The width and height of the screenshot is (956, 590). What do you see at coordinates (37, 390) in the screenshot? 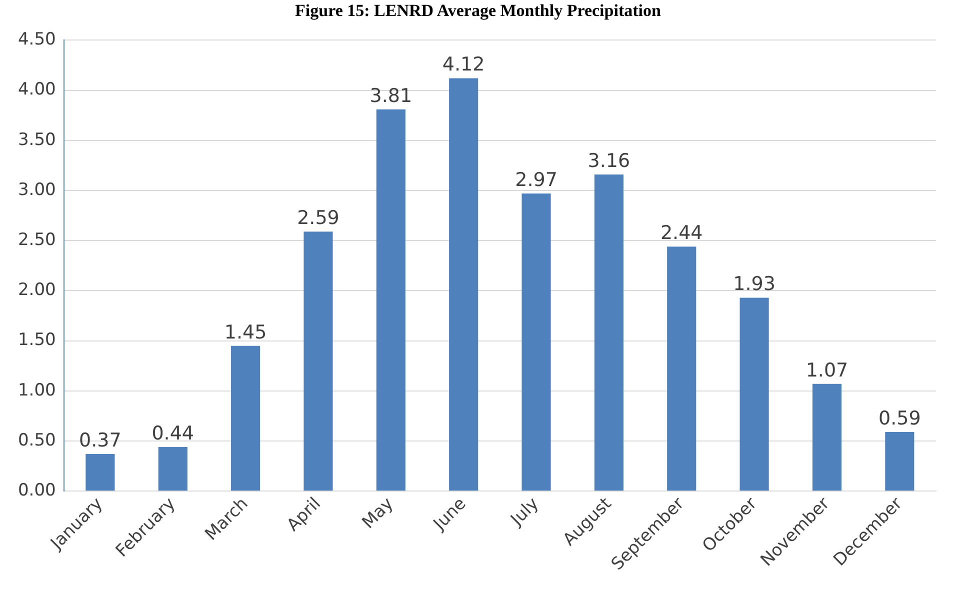
I see `y-tick-label: 1.00` at bounding box center [37, 390].